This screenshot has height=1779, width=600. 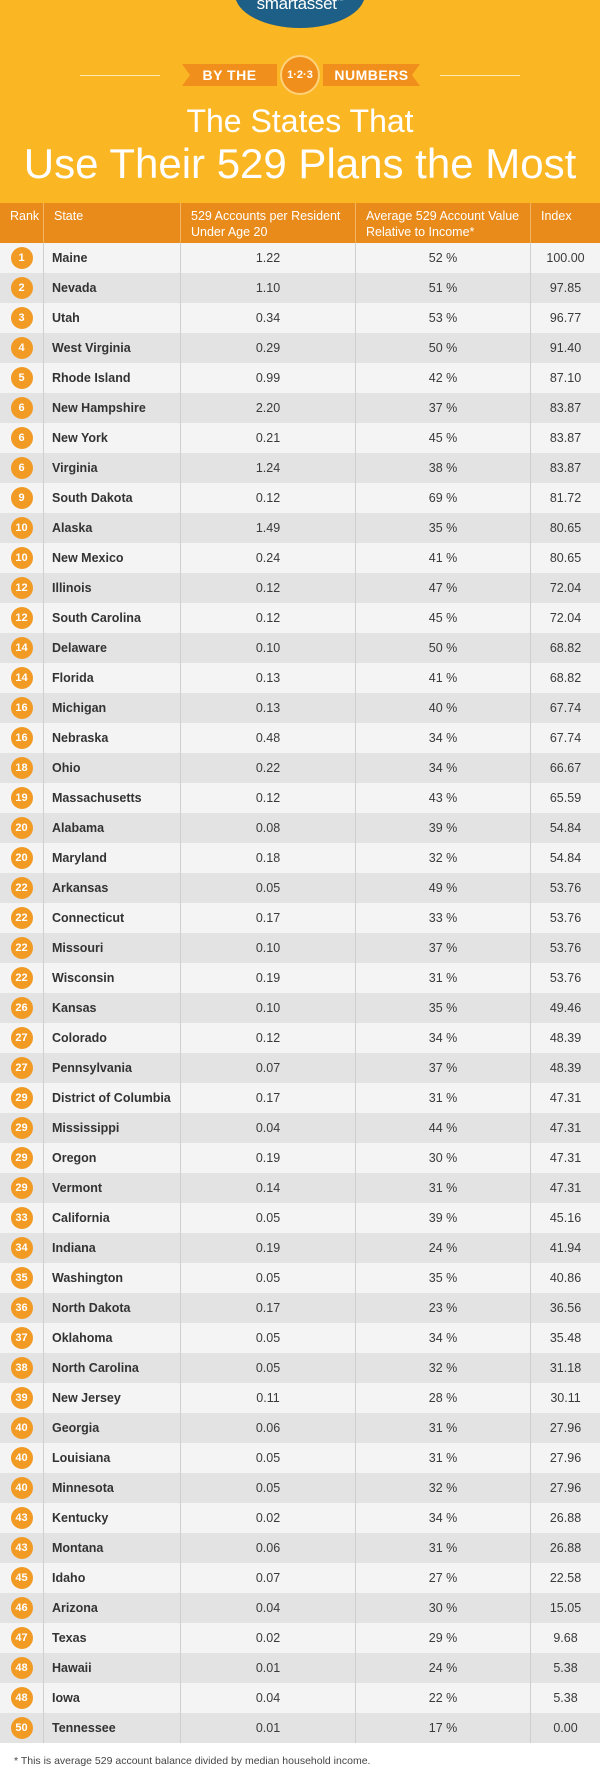 I want to click on accounts-cell: 0.01, so click(x=268, y=1668).